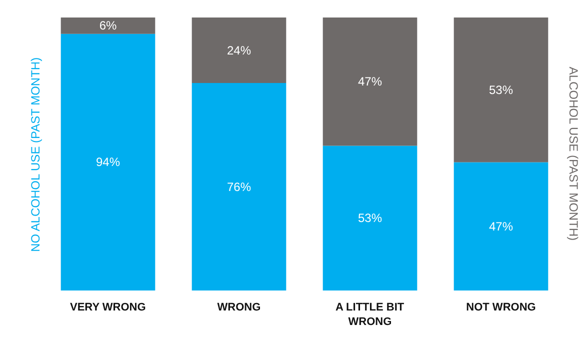 The height and width of the screenshot is (350, 583). Describe the element at coordinates (108, 308) in the screenshot. I see `x-tick-label: VERY WRONG` at that location.